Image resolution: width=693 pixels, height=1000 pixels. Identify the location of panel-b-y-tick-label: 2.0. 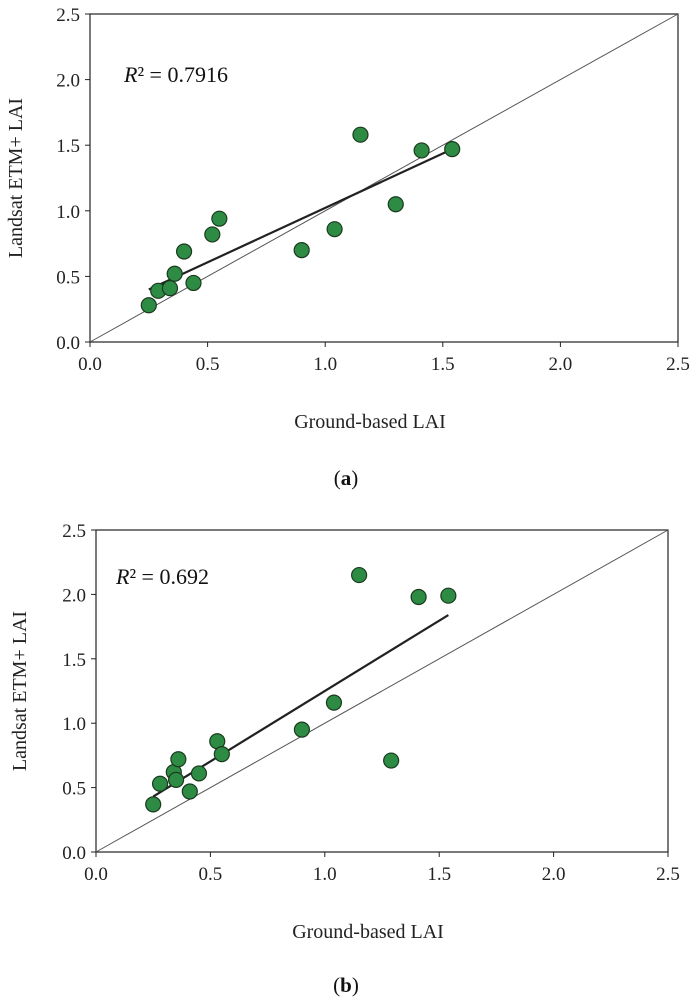
(74, 595).